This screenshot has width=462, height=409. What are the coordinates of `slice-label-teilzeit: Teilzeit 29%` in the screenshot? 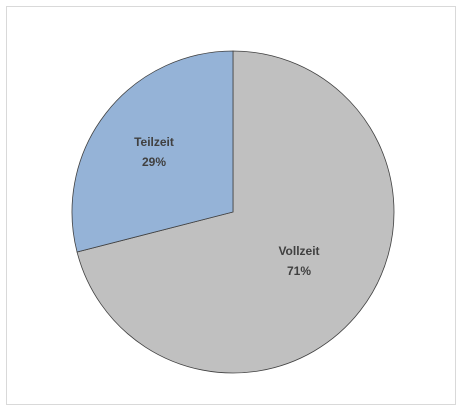 It's located at (154, 152).